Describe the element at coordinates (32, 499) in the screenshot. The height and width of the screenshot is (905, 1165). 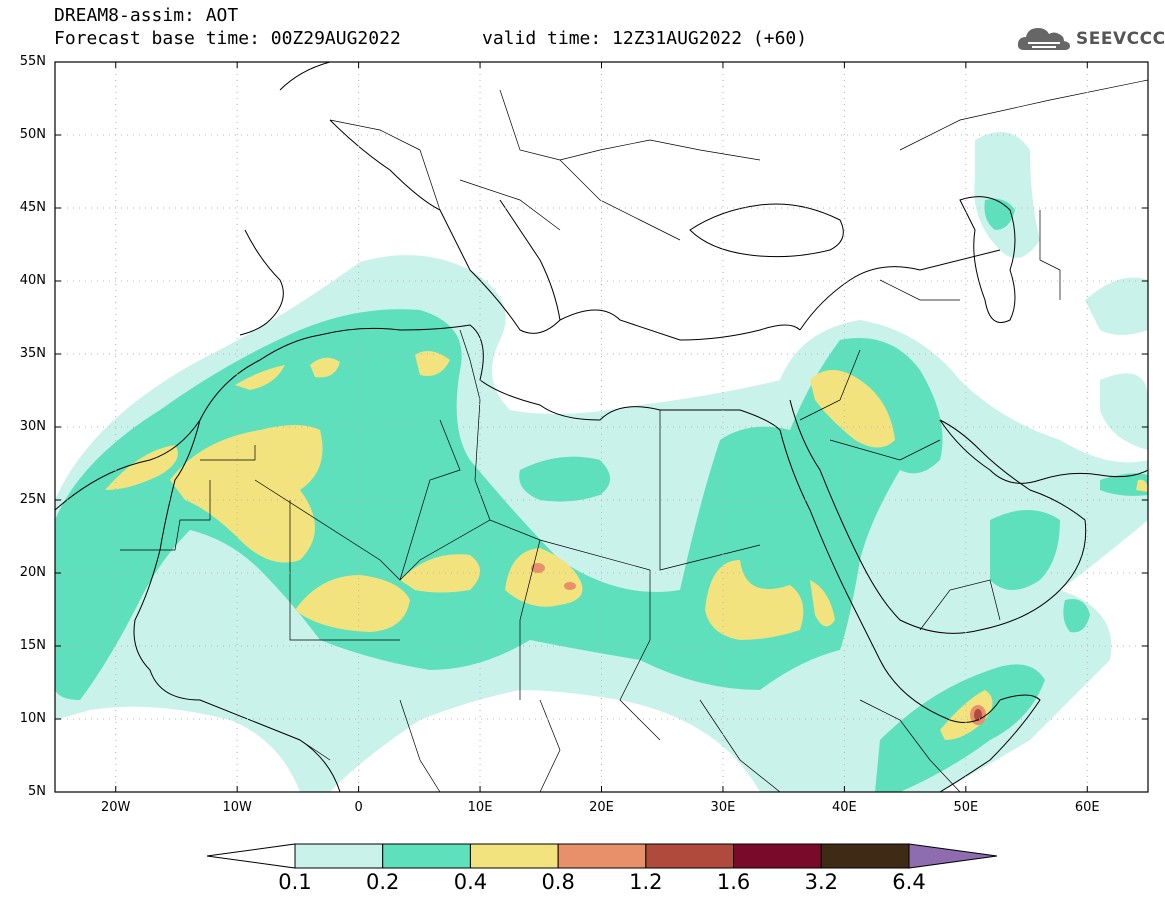
I see `lat-label: 25N` at that location.